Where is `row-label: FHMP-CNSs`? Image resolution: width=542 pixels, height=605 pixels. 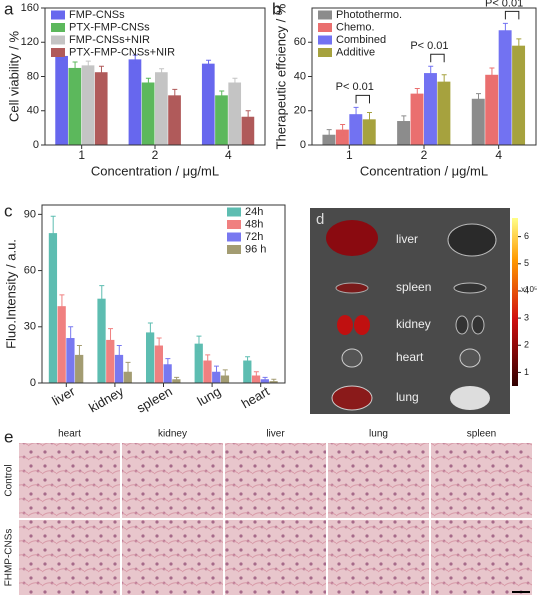
row-label: FHMP-CNSs is located at coordinates (9, 558).